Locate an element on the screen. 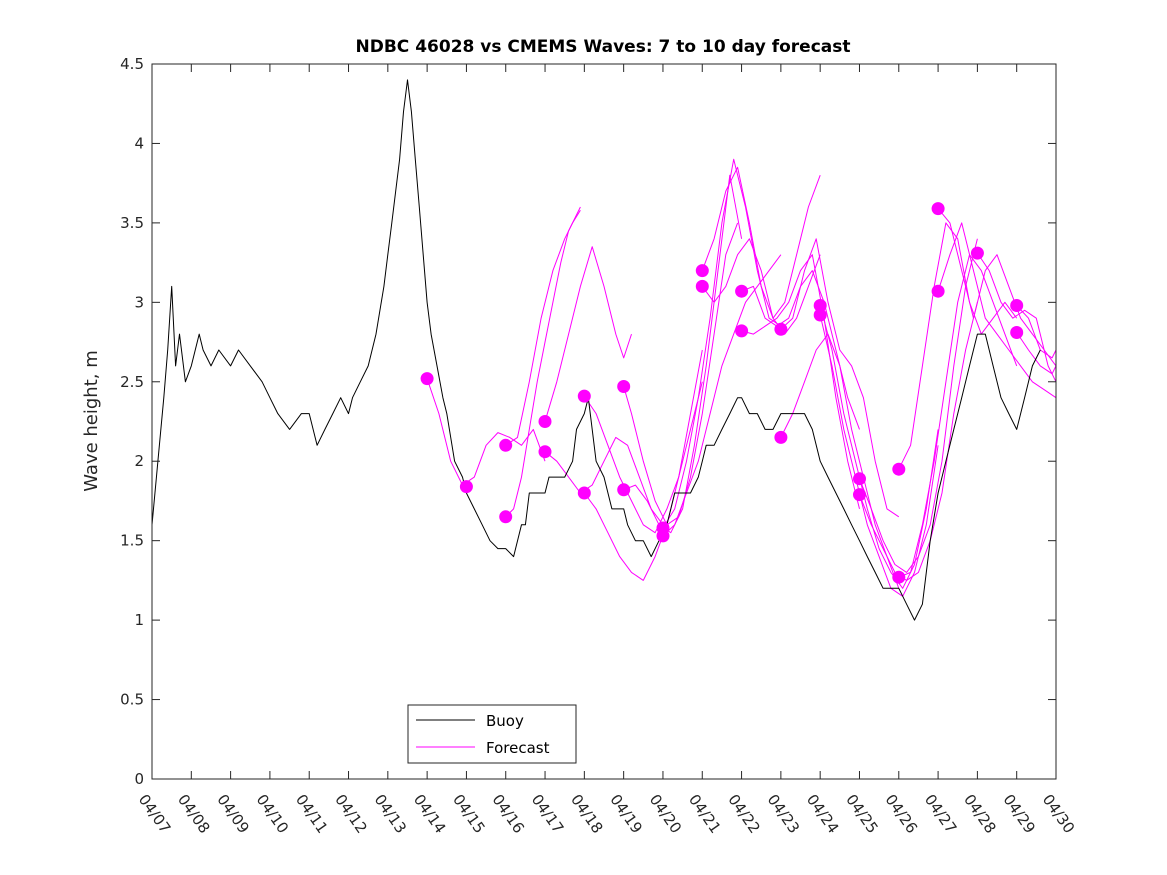 The width and height of the screenshot is (1167, 875). y-tick-label: 2 is located at coordinates (139, 461).